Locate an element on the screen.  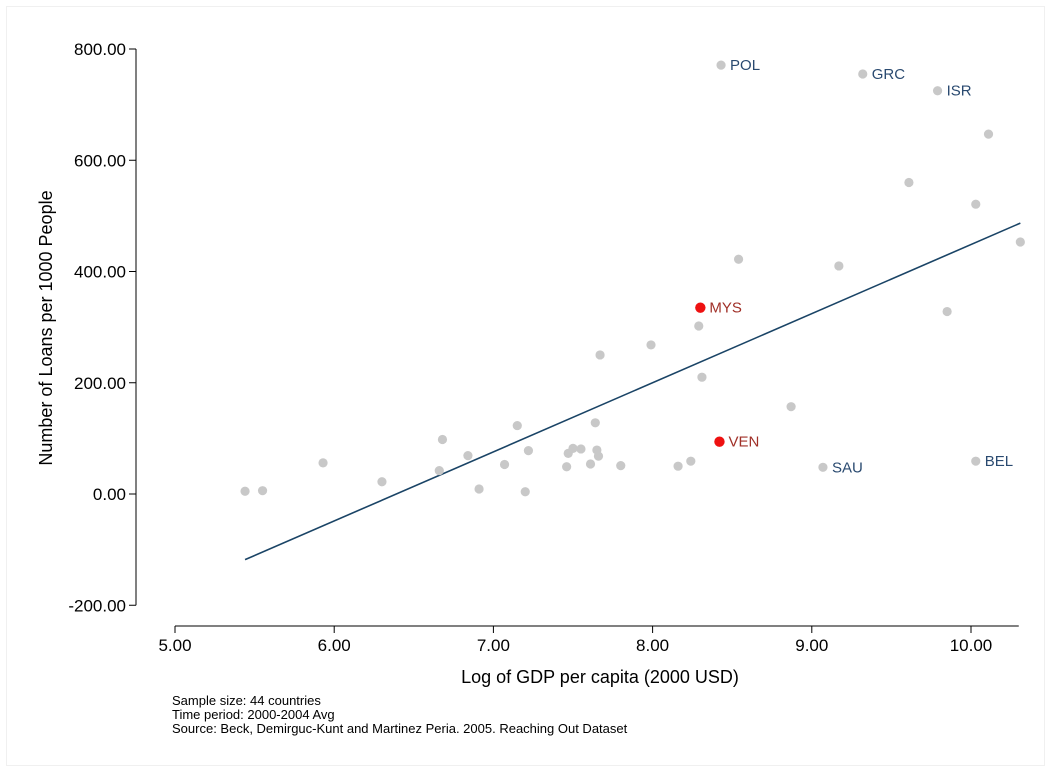
point-label-mys: MYS is located at coordinates (725, 308).